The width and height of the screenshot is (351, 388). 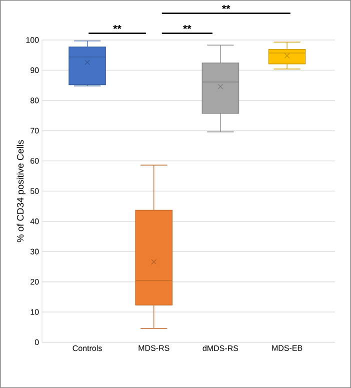 I want to click on y-tick-label: 70, so click(x=34, y=131).